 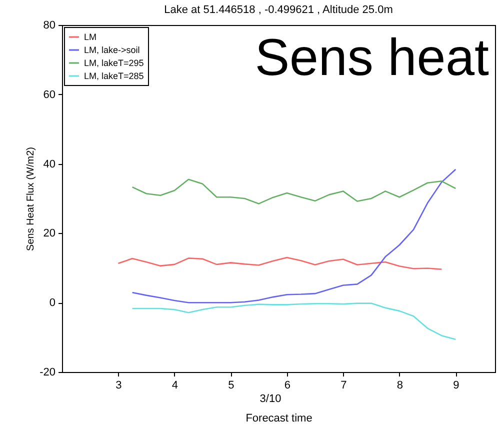 What do you see at coordinates (456, 386) in the screenshot?
I see `x-tick-label: 9` at bounding box center [456, 386].